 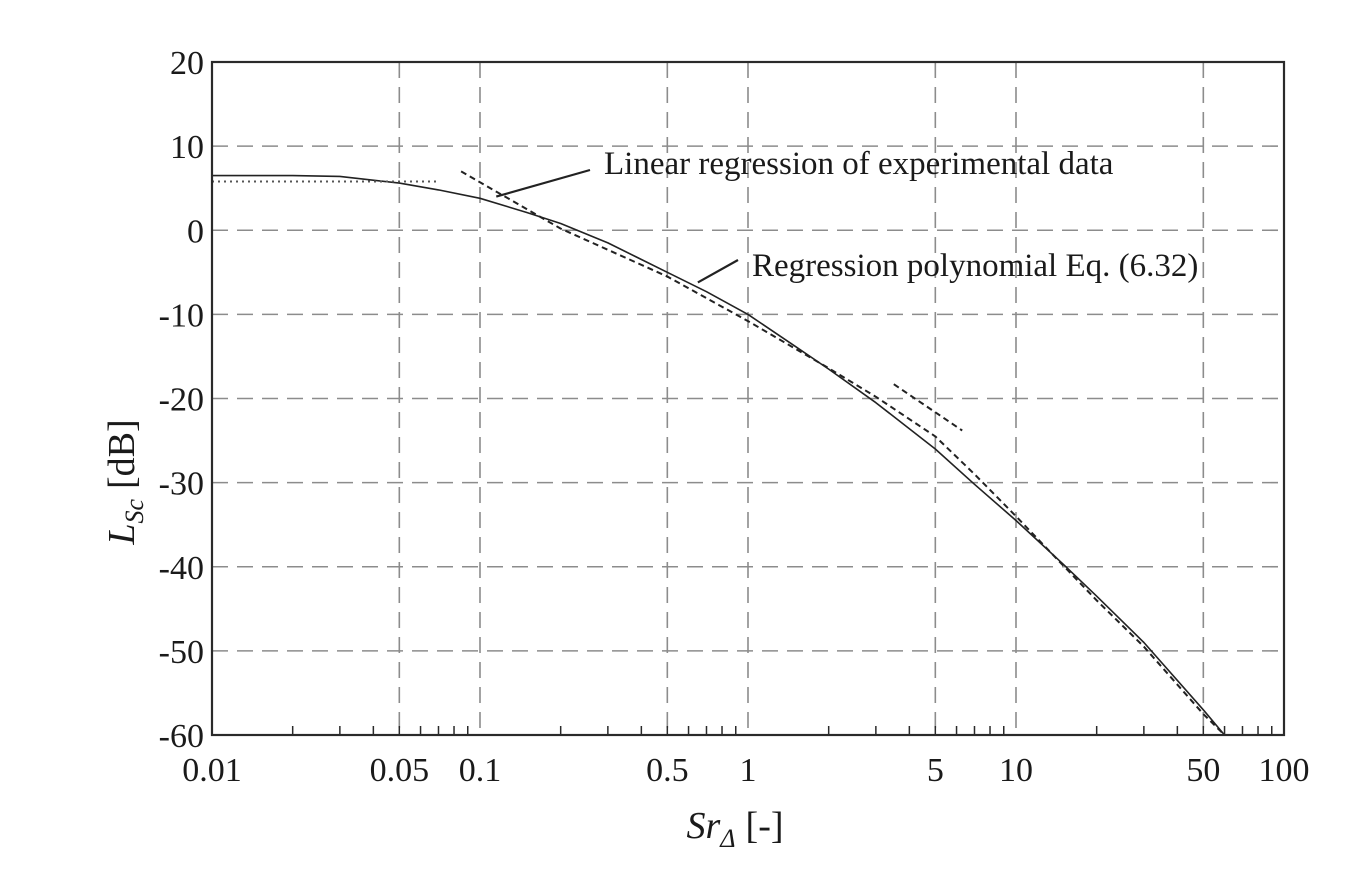 I want to click on y-tick-label: -60, so click(x=181, y=736).